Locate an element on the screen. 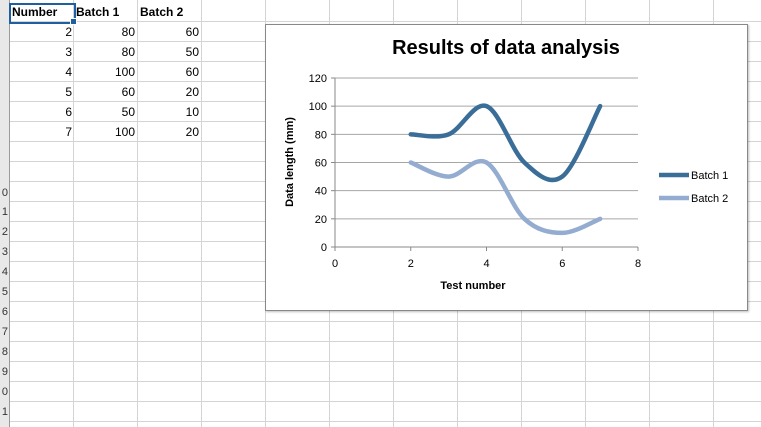 Image resolution: width=761 pixels, height=427 pixels. x-tick-label: 0 is located at coordinates (335, 264).